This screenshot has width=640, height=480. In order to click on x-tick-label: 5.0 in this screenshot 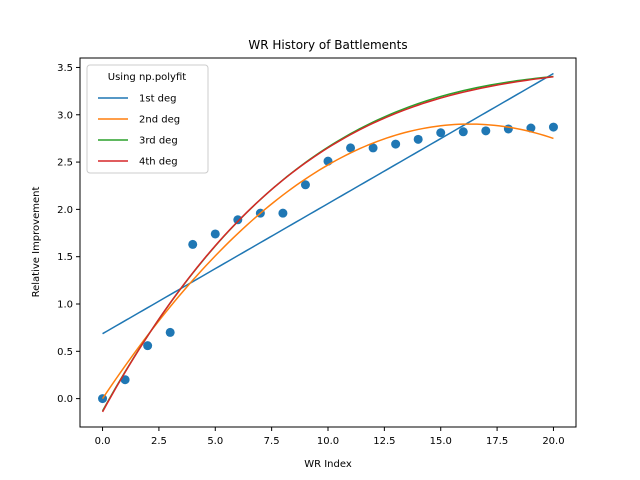, I will do `click(215, 441)`.